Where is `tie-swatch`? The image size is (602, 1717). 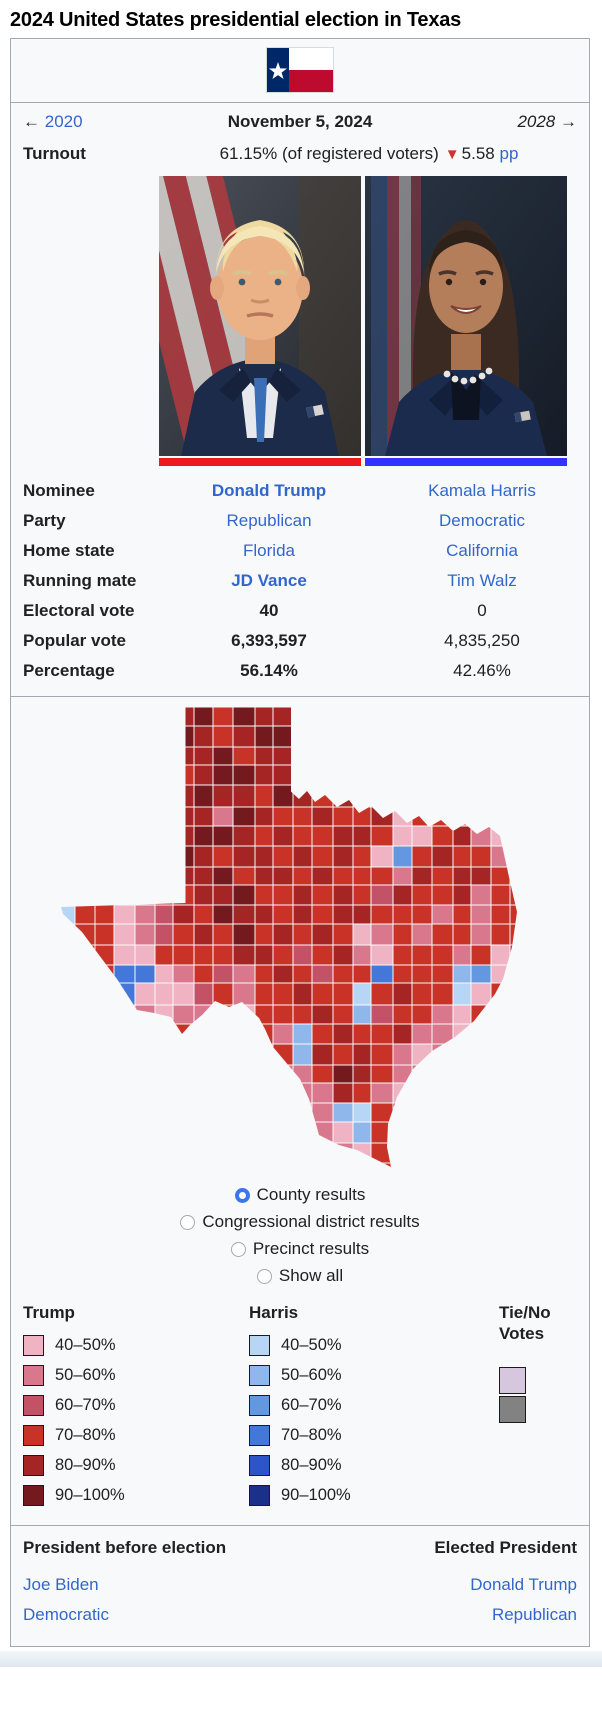
tie-swatch is located at coordinates (512, 1380).